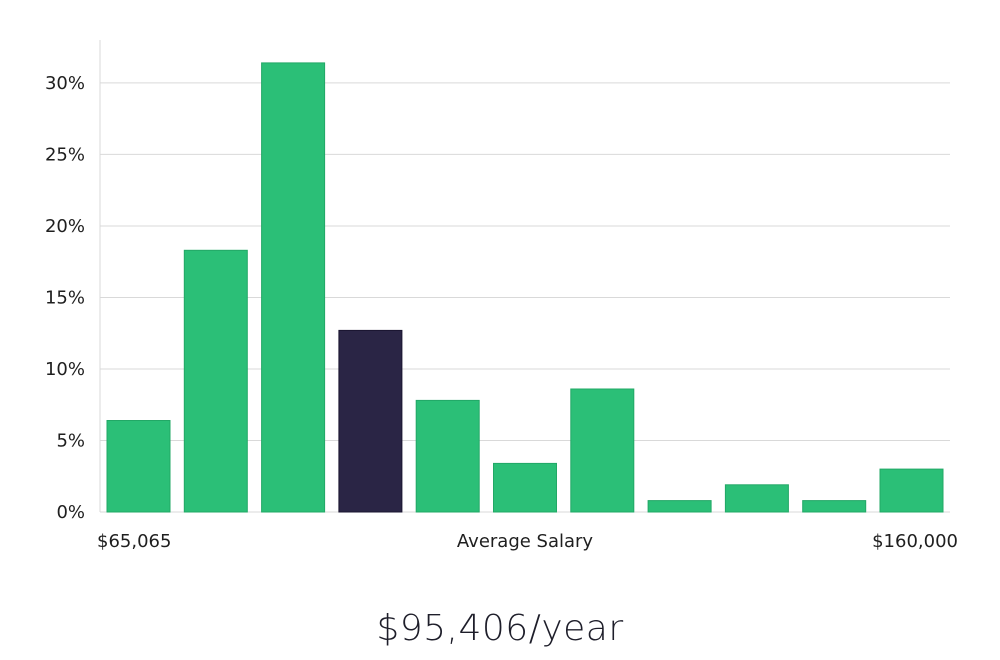  Describe the element at coordinates (134, 541) in the screenshot. I see `x-min-label: $65,065` at that location.